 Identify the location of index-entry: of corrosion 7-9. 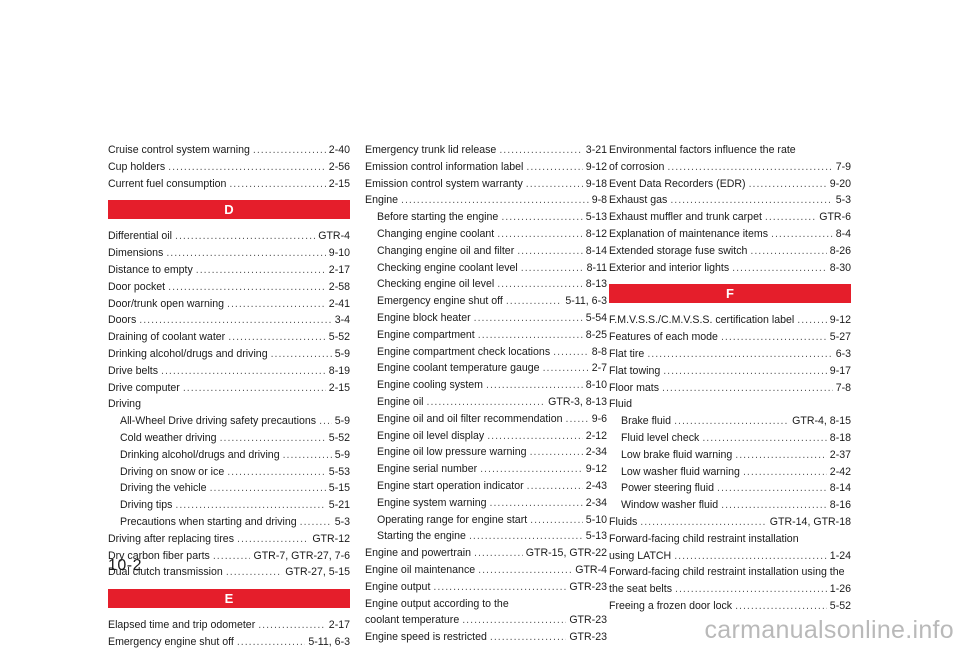
(730, 167).